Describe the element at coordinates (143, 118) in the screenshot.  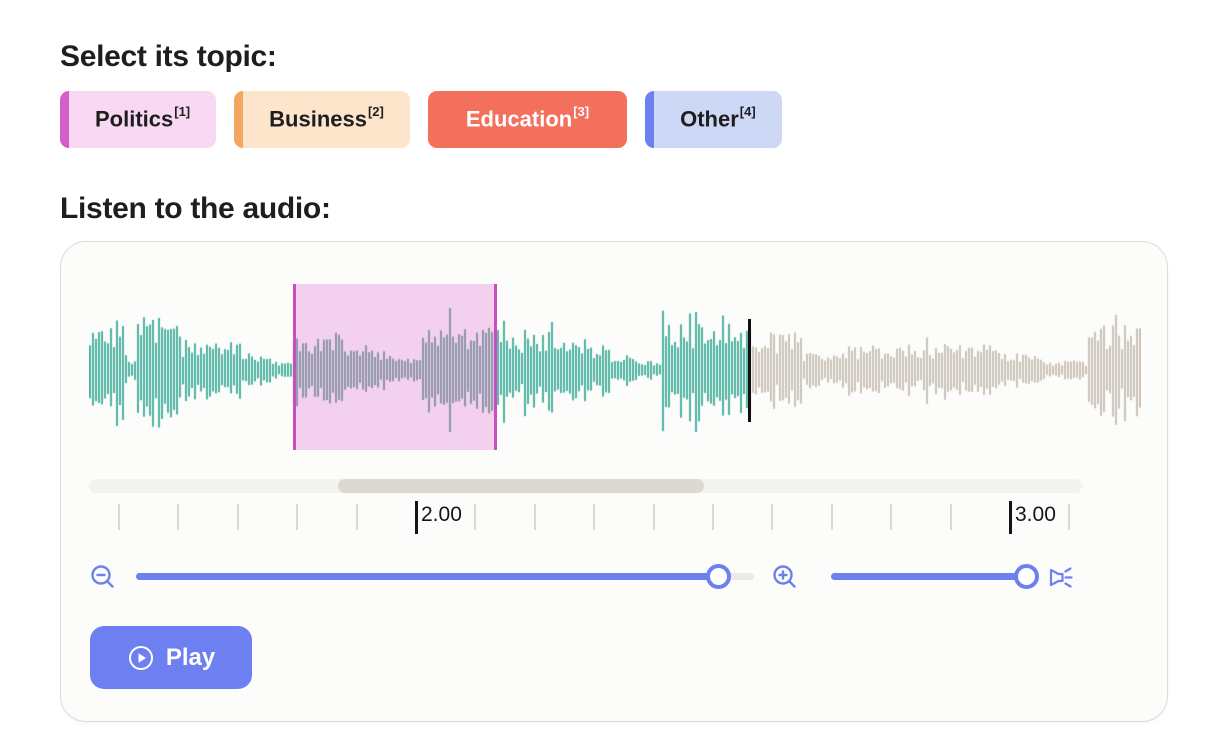
I see `choice-label: Politics[1]` at that location.